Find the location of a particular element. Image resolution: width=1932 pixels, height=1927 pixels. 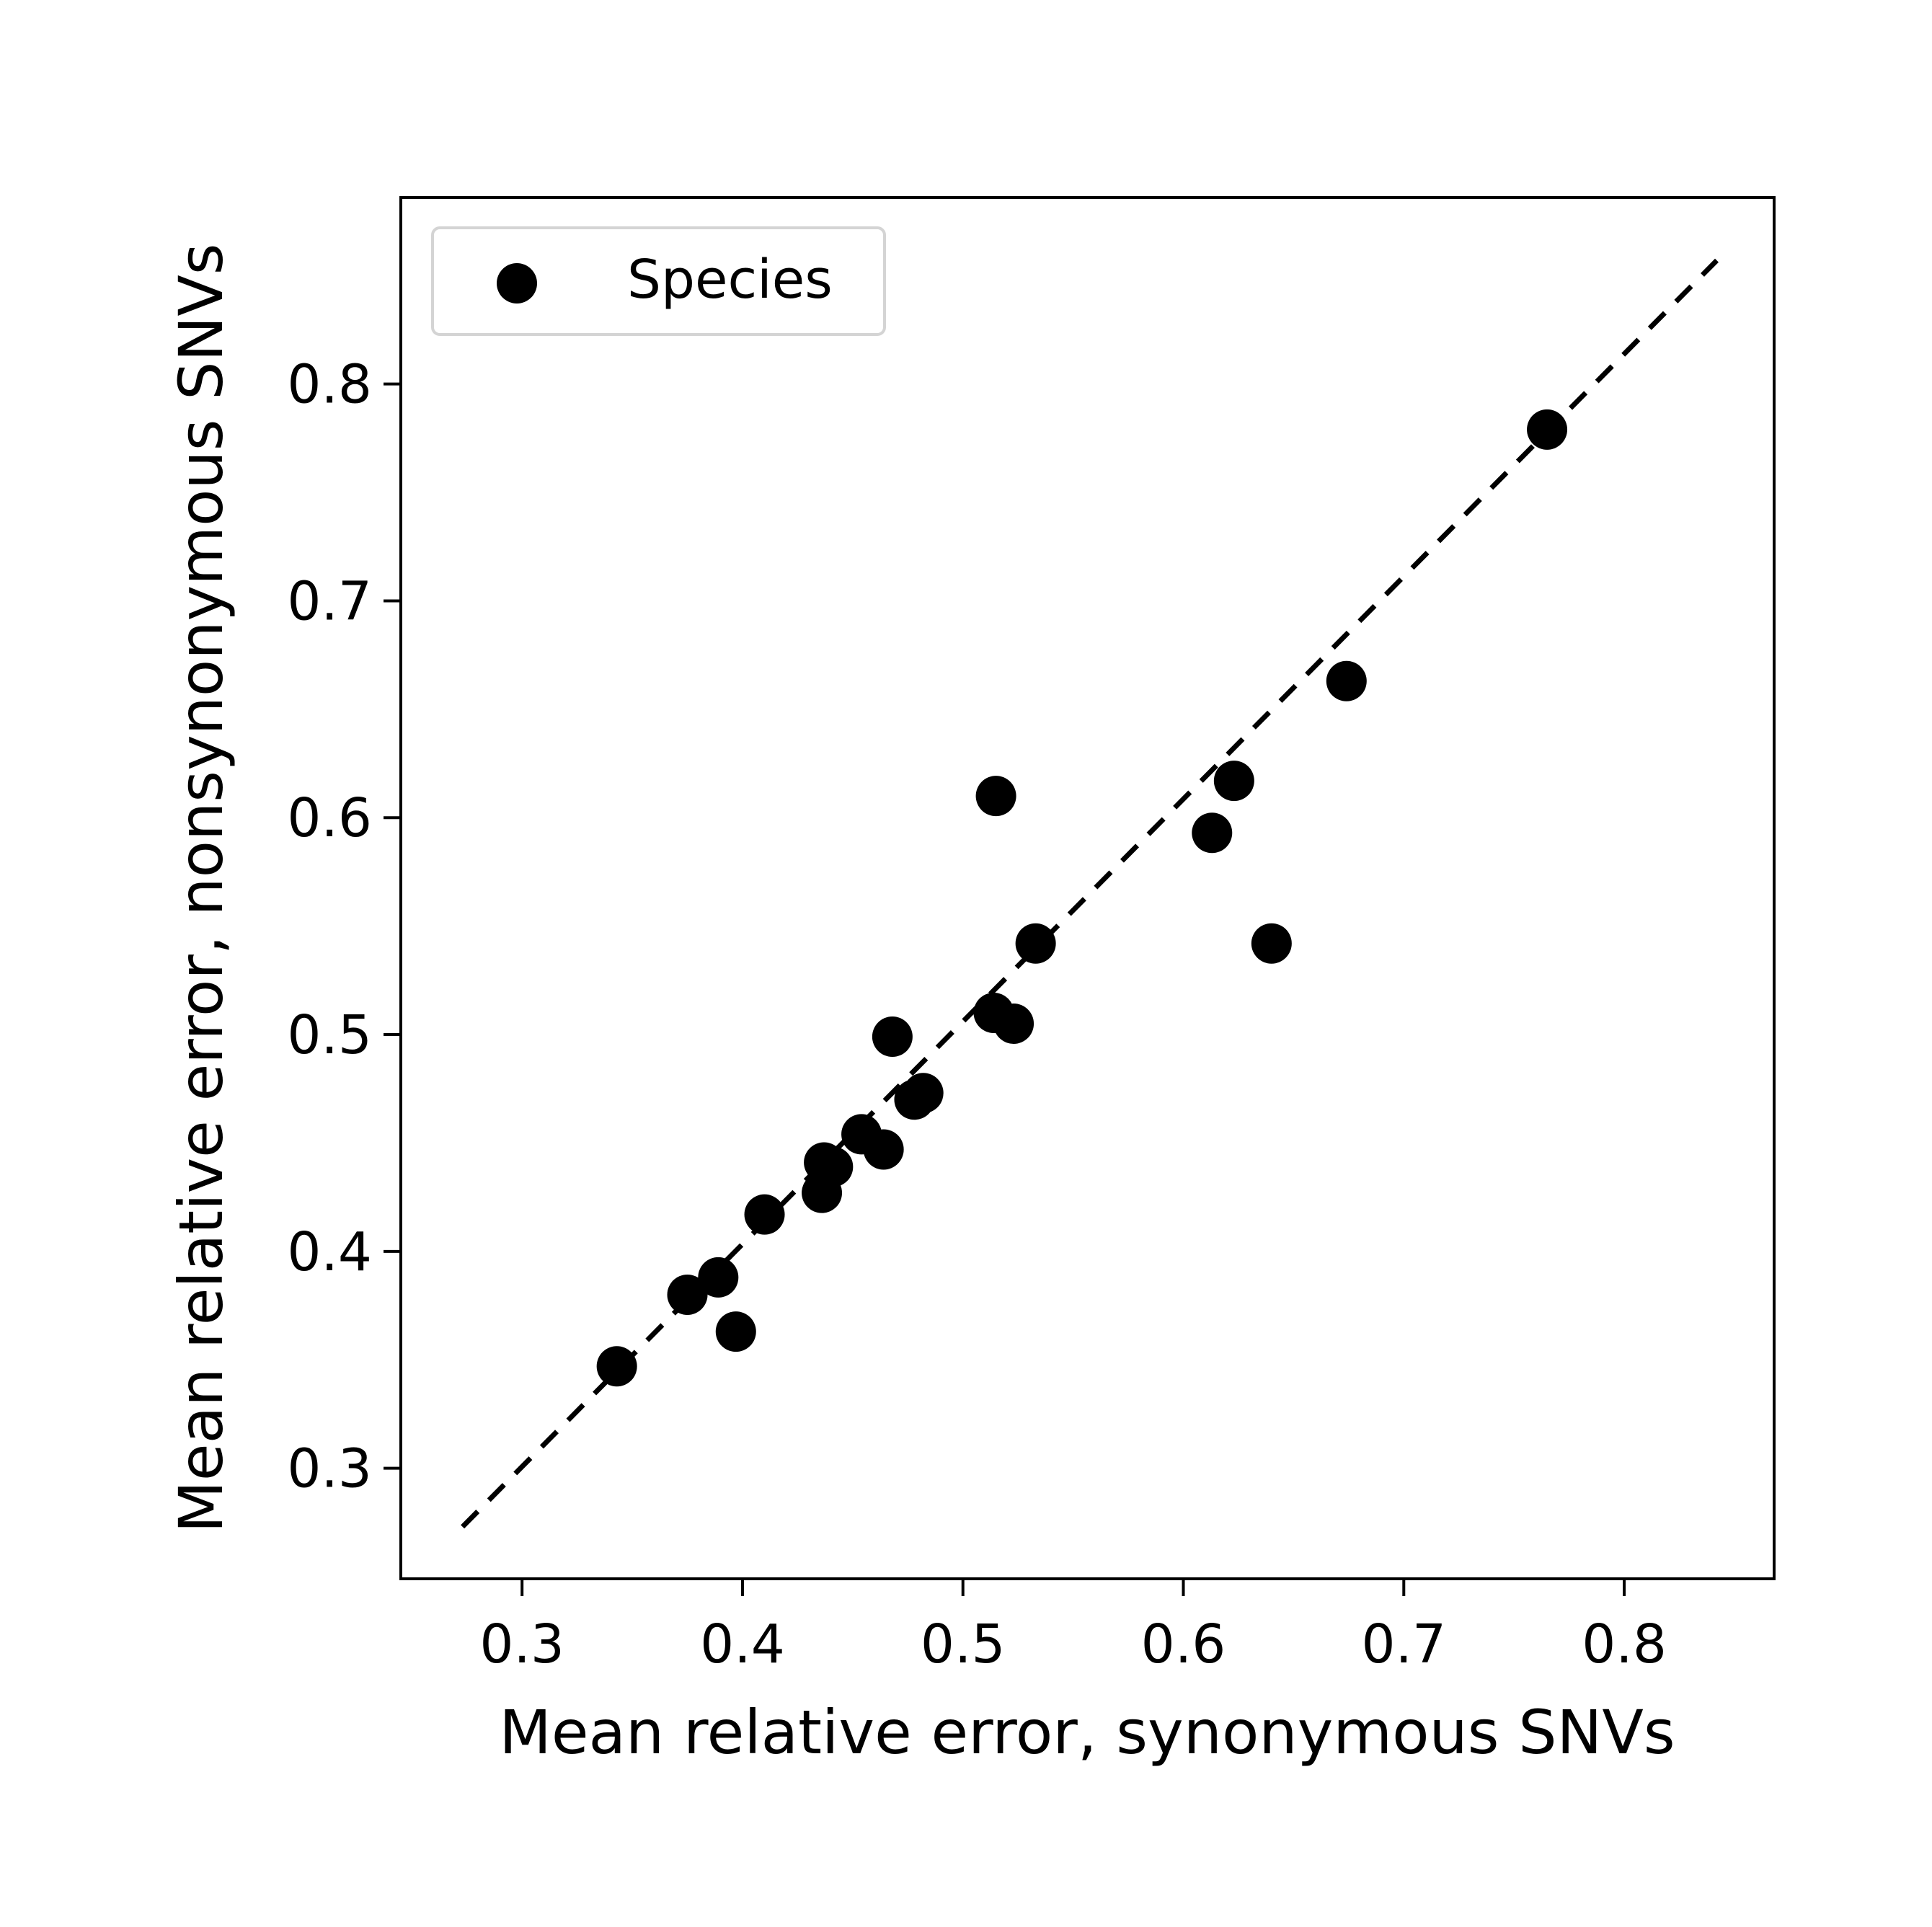

legend-box is located at coordinates (658, 281).